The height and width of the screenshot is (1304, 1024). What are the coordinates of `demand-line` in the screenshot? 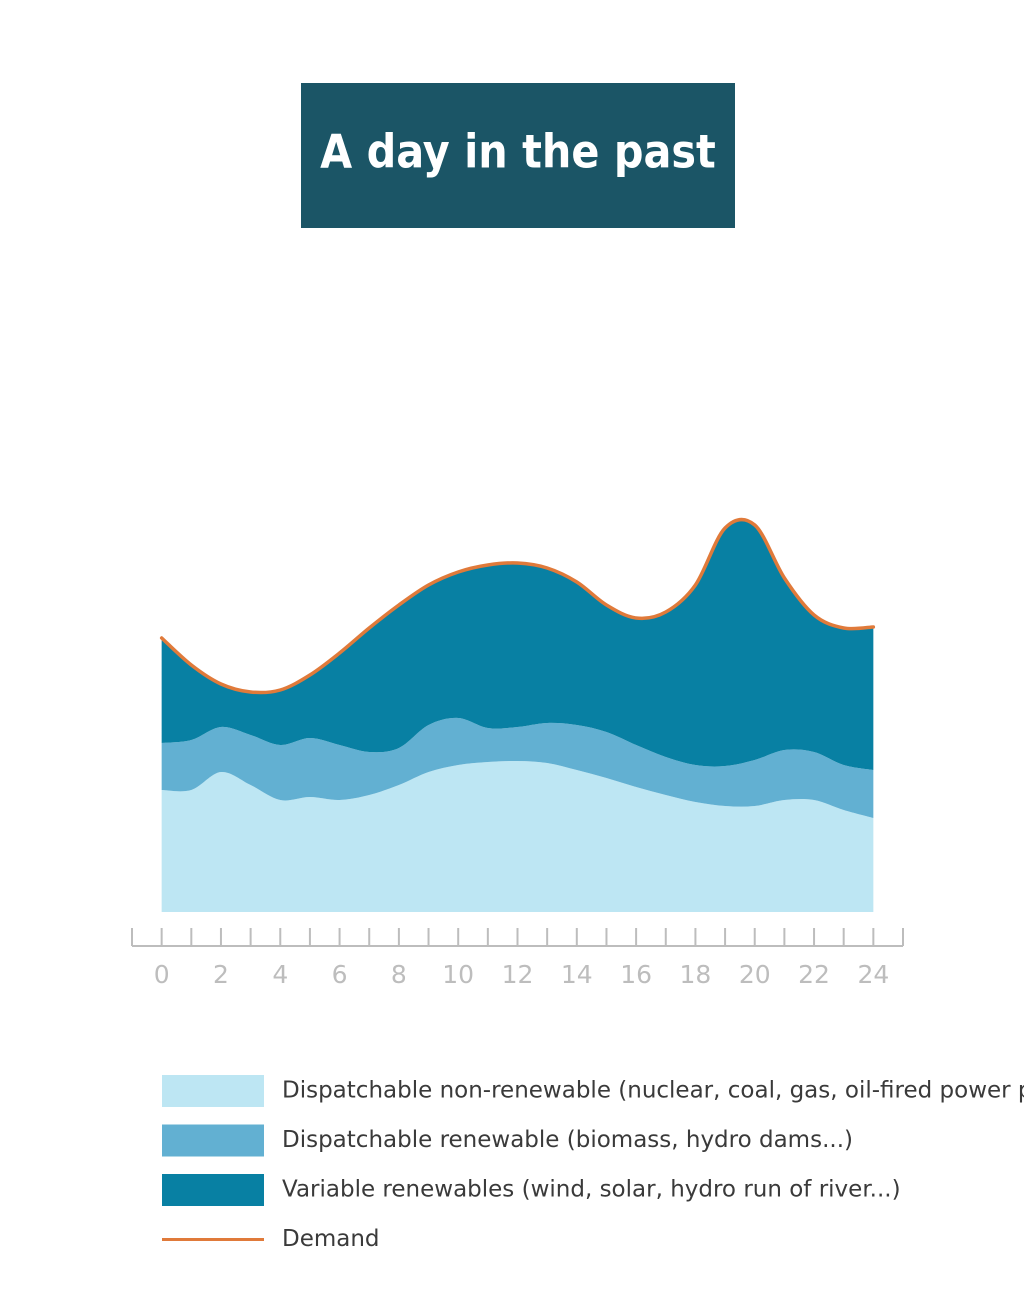 It's located at (517, 606).